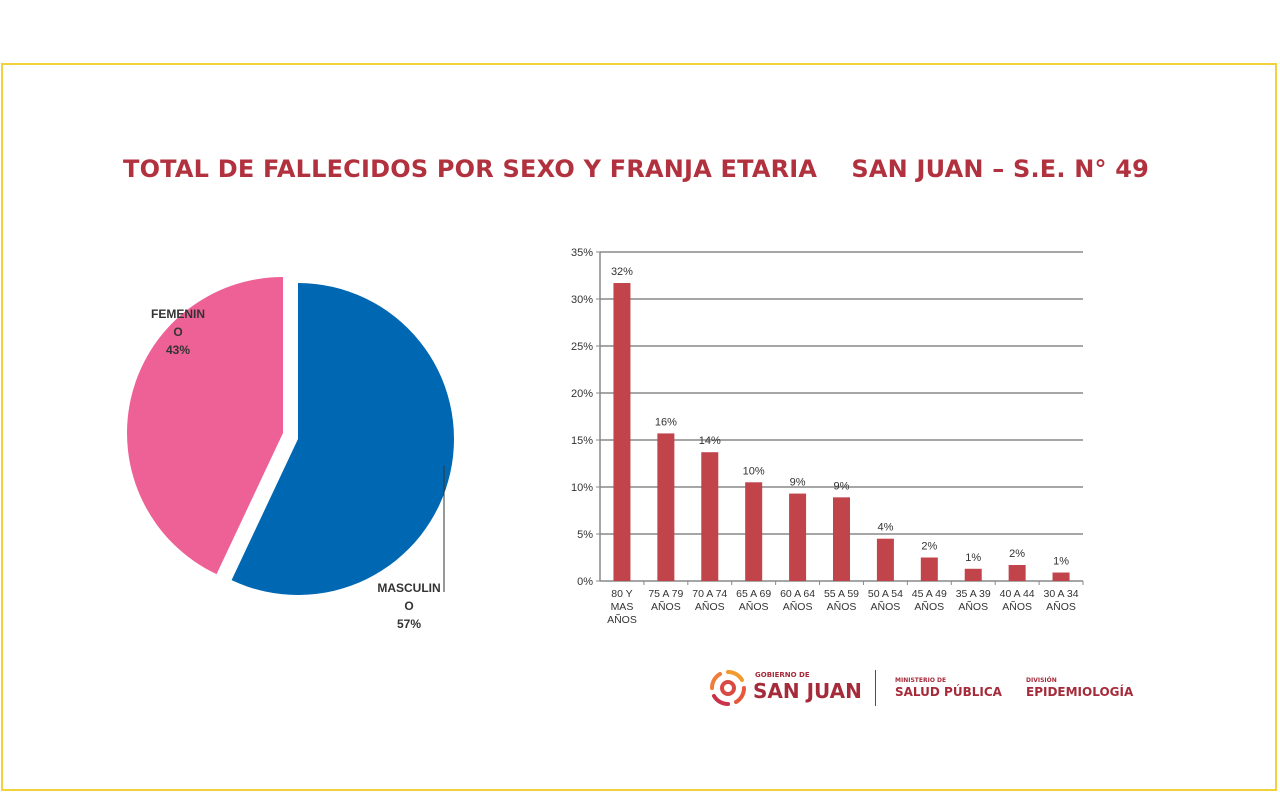 Image resolution: width=1280 pixels, height=795 pixels. What do you see at coordinates (177, 332) in the screenshot?
I see `pie-label-femenino: O` at bounding box center [177, 332].